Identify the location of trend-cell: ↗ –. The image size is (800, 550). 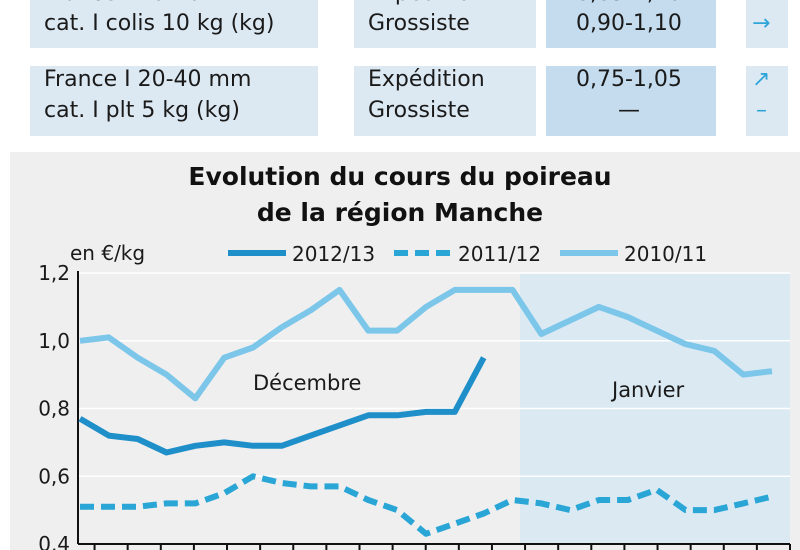
(767, 101).